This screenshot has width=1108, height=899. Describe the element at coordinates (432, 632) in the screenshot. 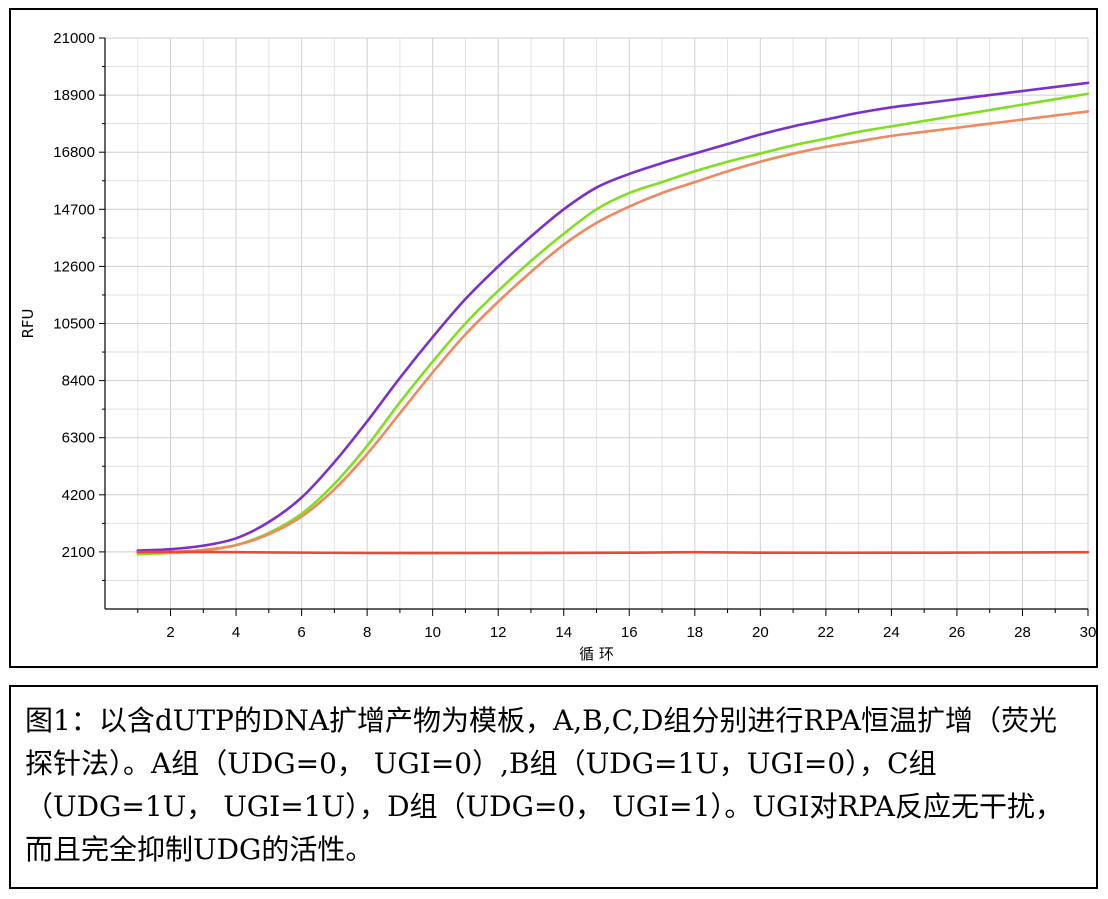

I see `x-tick-label: 10` at that location.